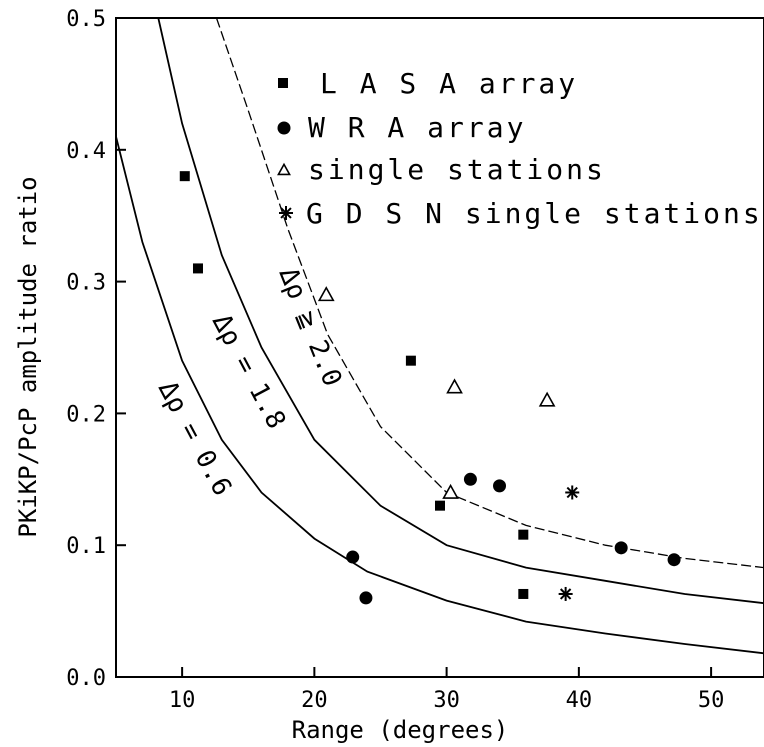 The image size is (764, 747). I want to click on y-tick-label: 0.5, so click(86, 19).